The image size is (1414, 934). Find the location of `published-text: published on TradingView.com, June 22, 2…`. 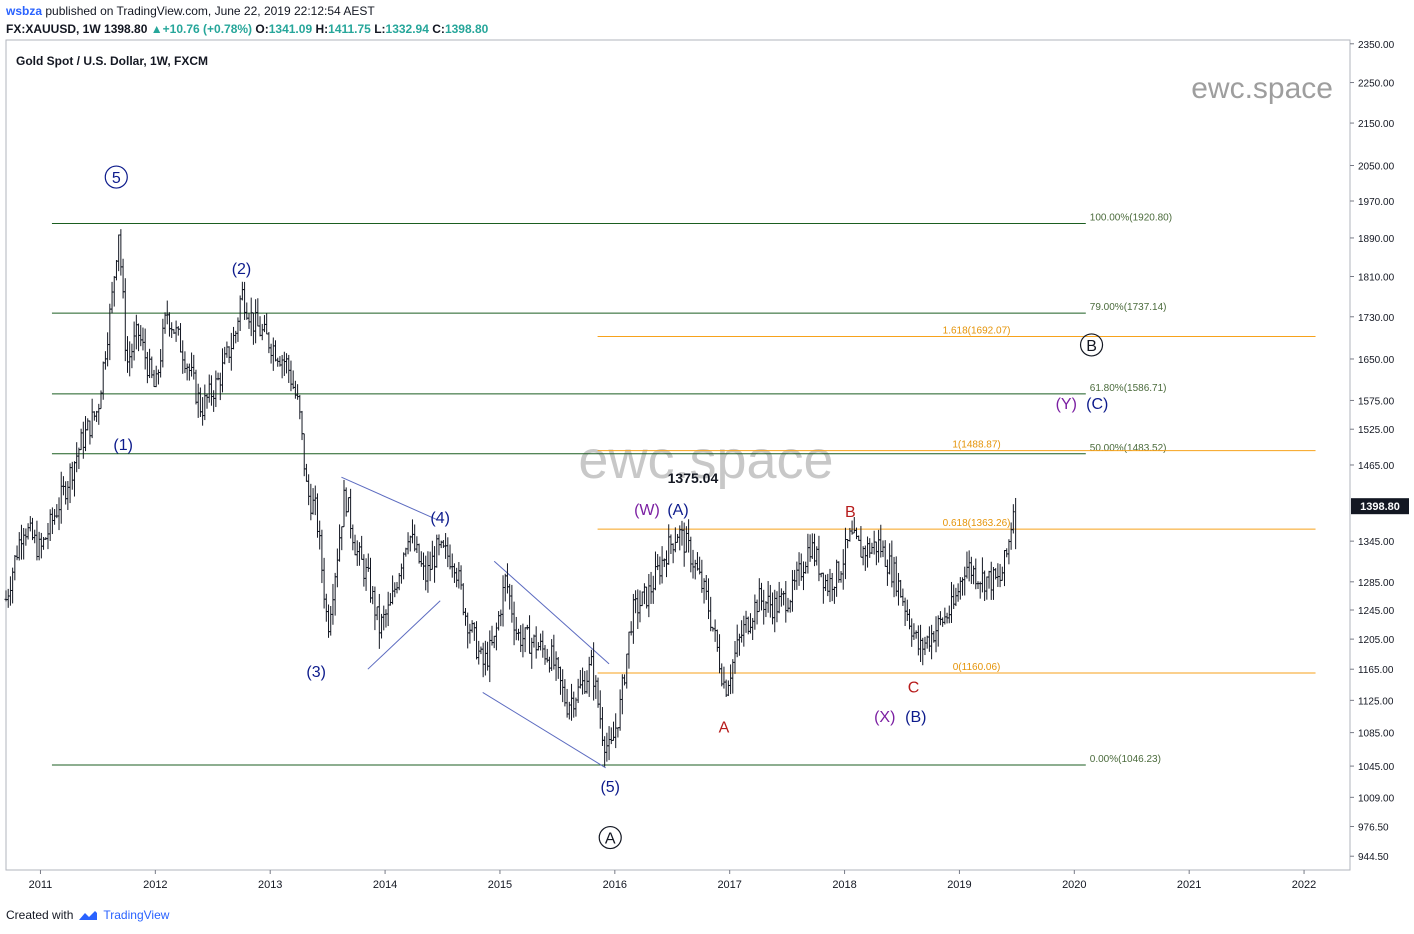

published-text: published on TradingView.com, June 22, 2… is located at coordinates (210, 11).